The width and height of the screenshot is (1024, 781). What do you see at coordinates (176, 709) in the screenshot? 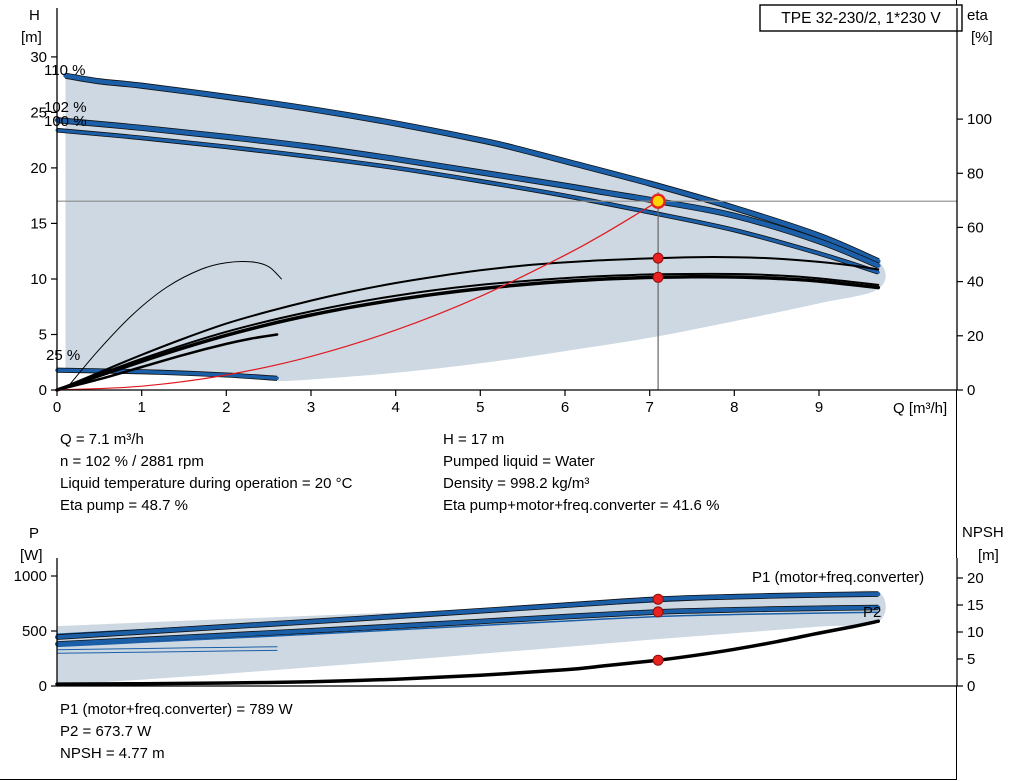
I see `result-p1: P1 (motor+freq.converter) = 789 W` at bounding box center [176, 709].